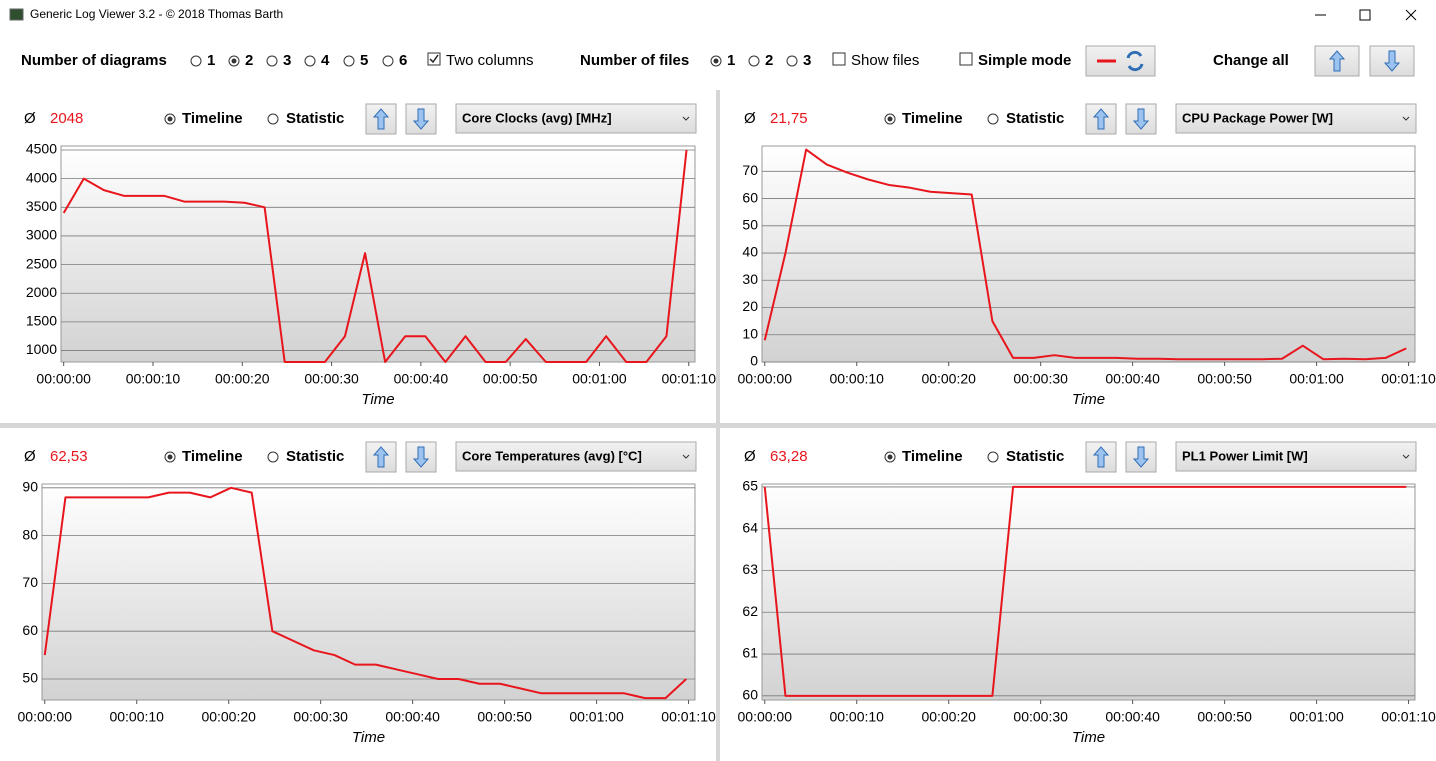 The height and width of the screenshot is (761, 1436). I want to click on maximize-button, so click(1365, 15).